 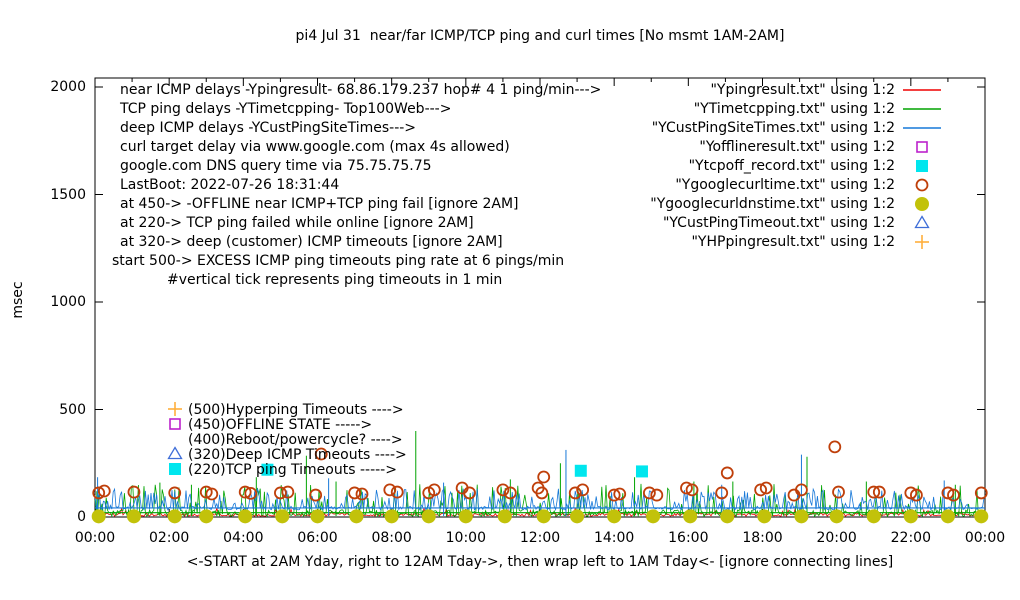 I want to click on x-tick-label: 20:00, so click(x=836, y=538).